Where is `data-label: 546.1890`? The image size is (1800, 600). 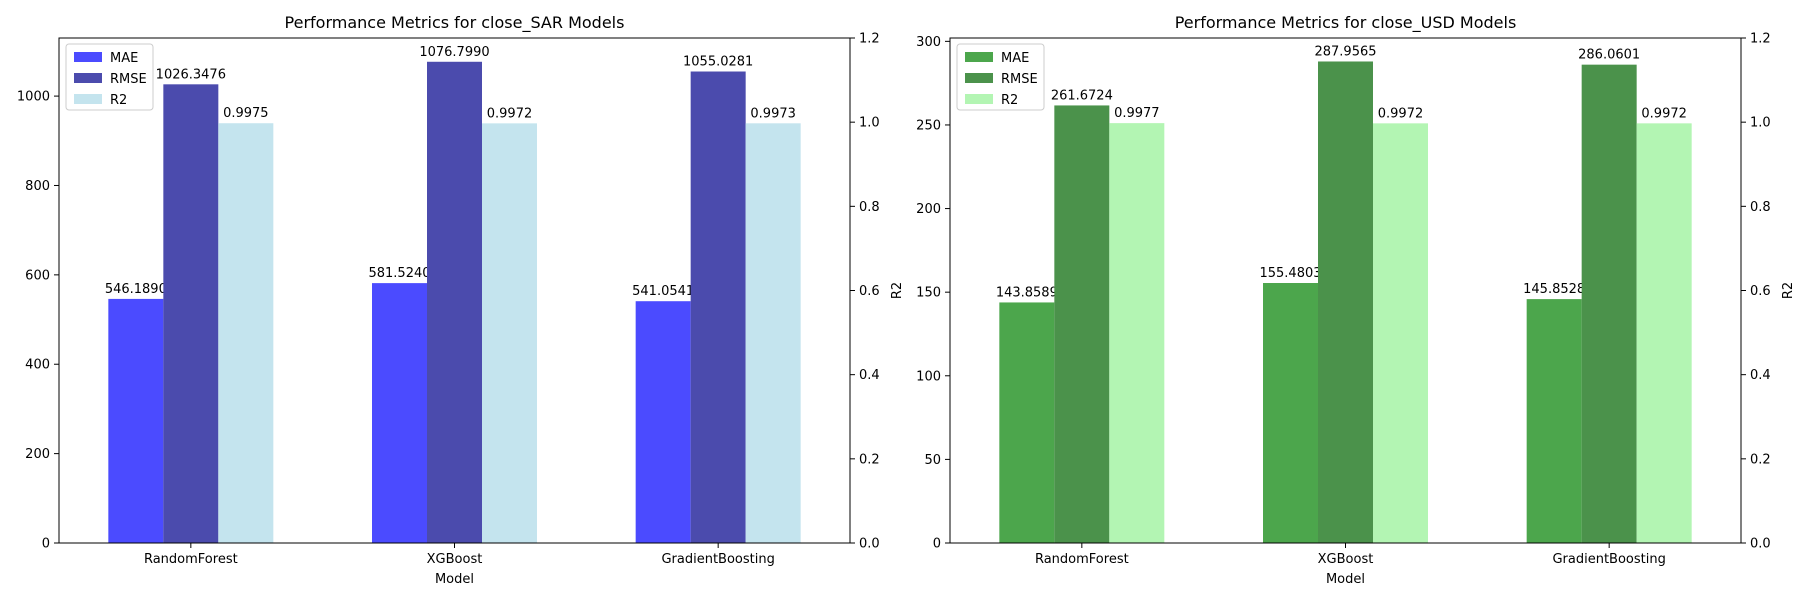
data-label: 546.1890 is located at coordinates (136, 289).